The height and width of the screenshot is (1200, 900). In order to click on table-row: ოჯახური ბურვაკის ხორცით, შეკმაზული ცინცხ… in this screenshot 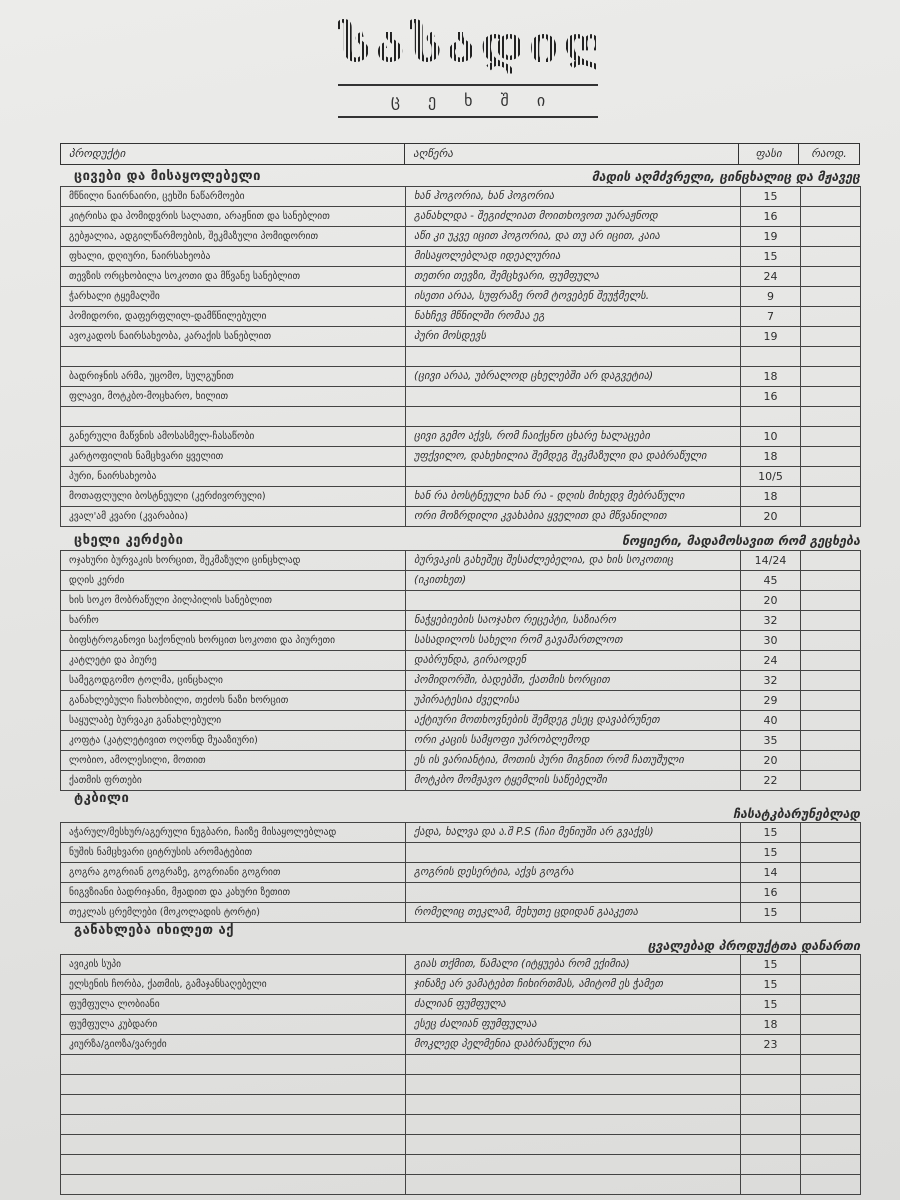, I will do `click(460, 560)`.